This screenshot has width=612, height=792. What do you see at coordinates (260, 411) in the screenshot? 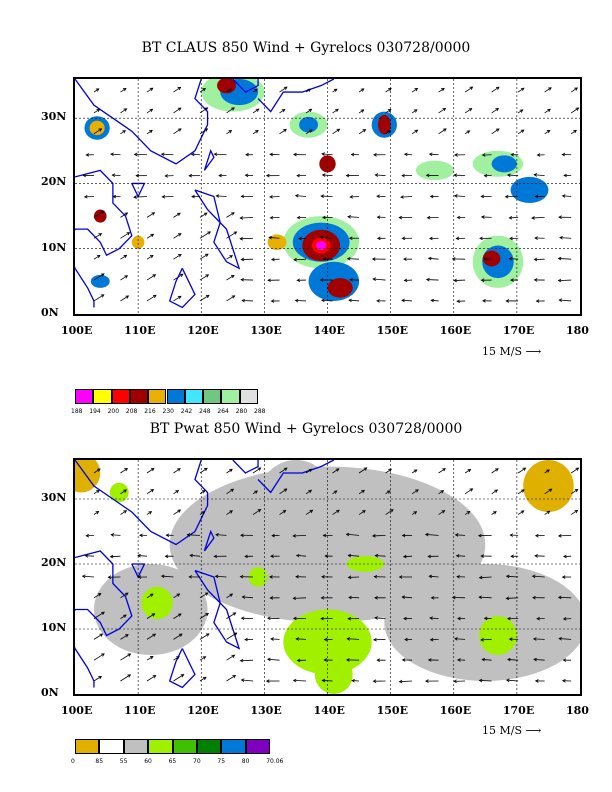
I see `colorbar-level-label: 288` at bounding box center [260, 411].